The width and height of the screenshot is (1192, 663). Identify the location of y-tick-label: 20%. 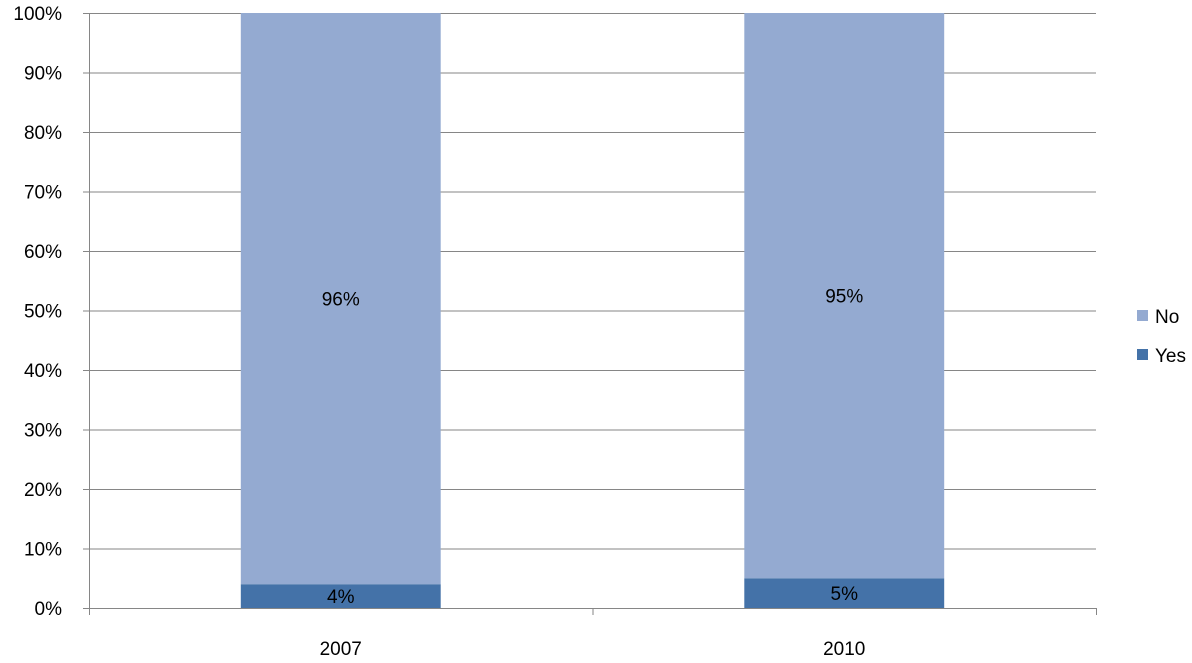
(43, 490).